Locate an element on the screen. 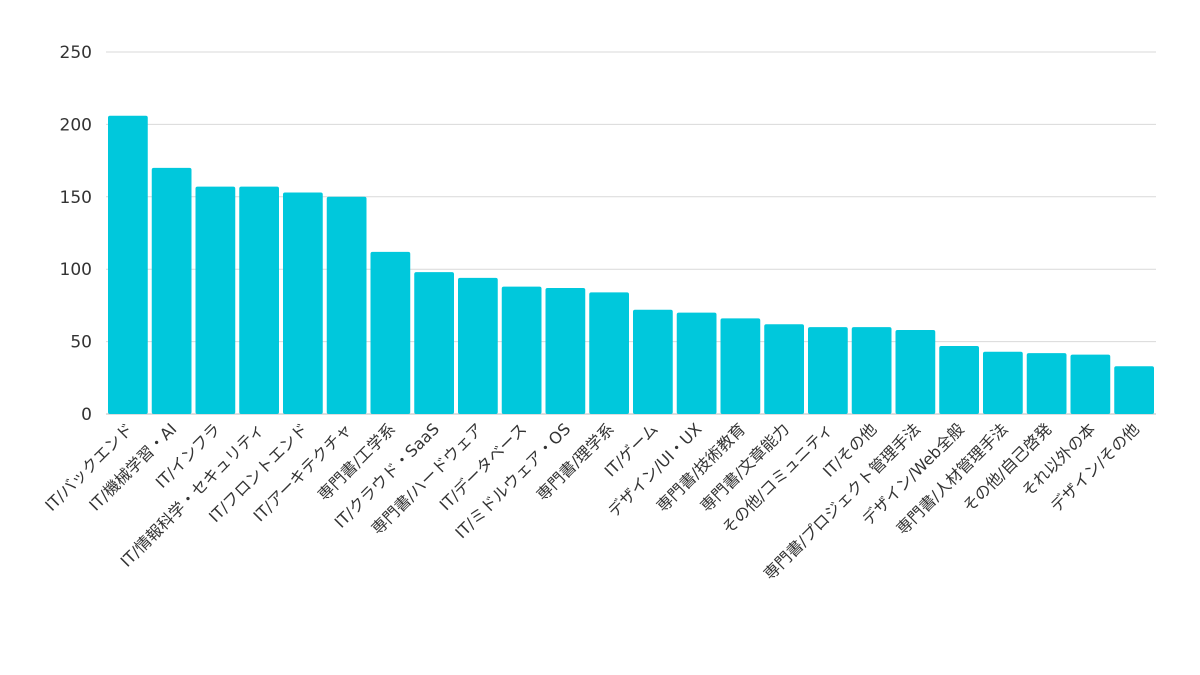 The width and height of the screenshot is (1200, 675). y-tick-label: 100 is located at coordinates (76, 270).